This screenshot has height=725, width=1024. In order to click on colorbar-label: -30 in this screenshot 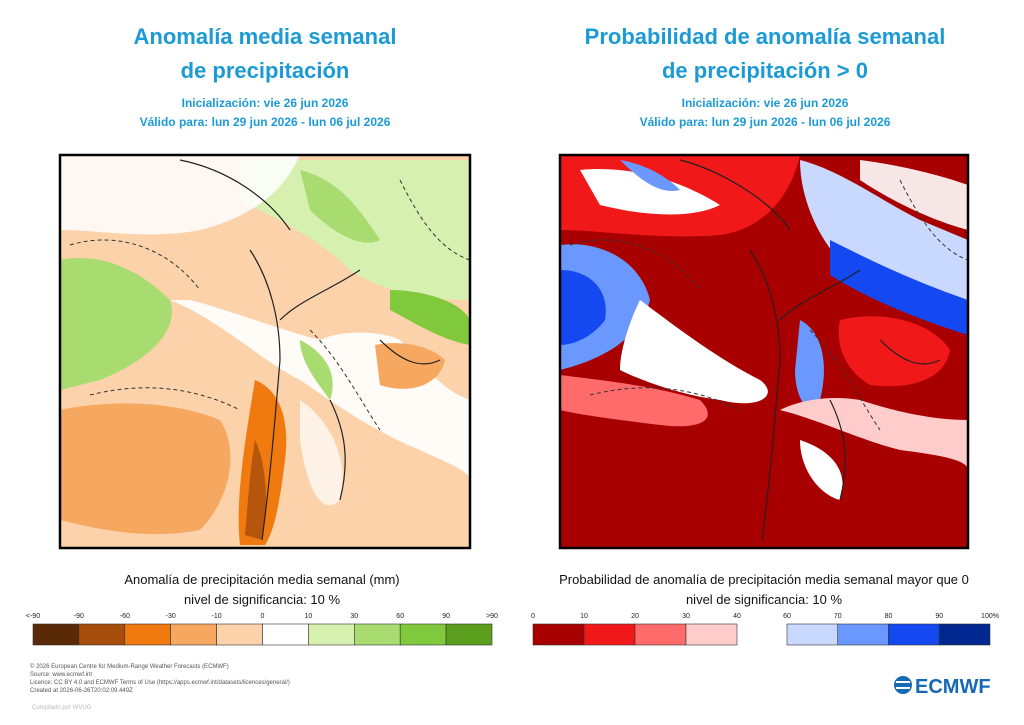, I will do `click(171, 616)`.